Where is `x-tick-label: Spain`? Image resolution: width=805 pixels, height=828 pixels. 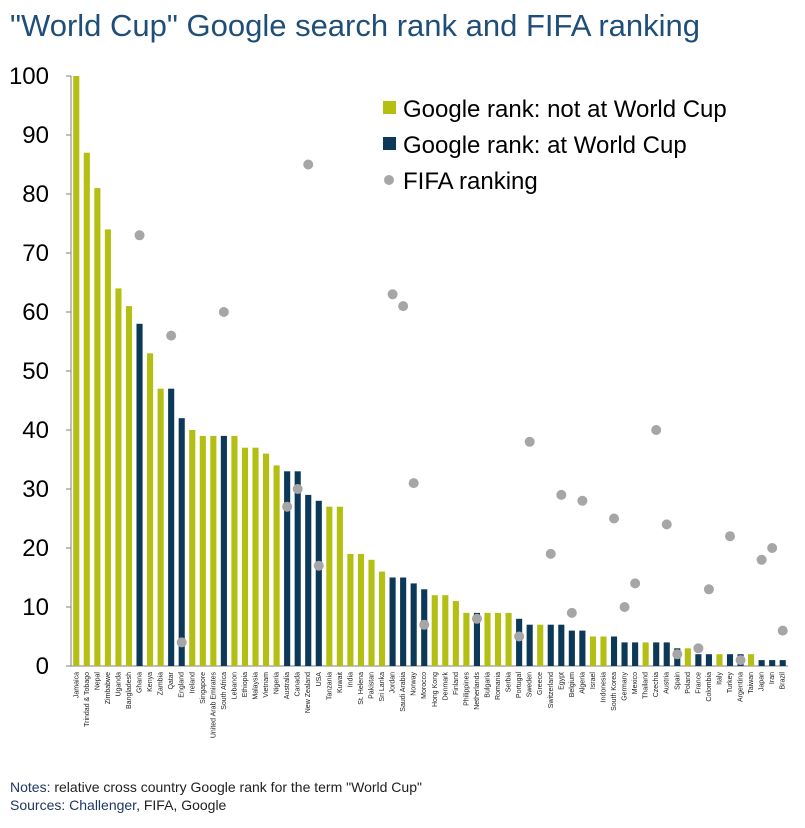 x-tick-label: Spain is located at coordinates (677, 681).